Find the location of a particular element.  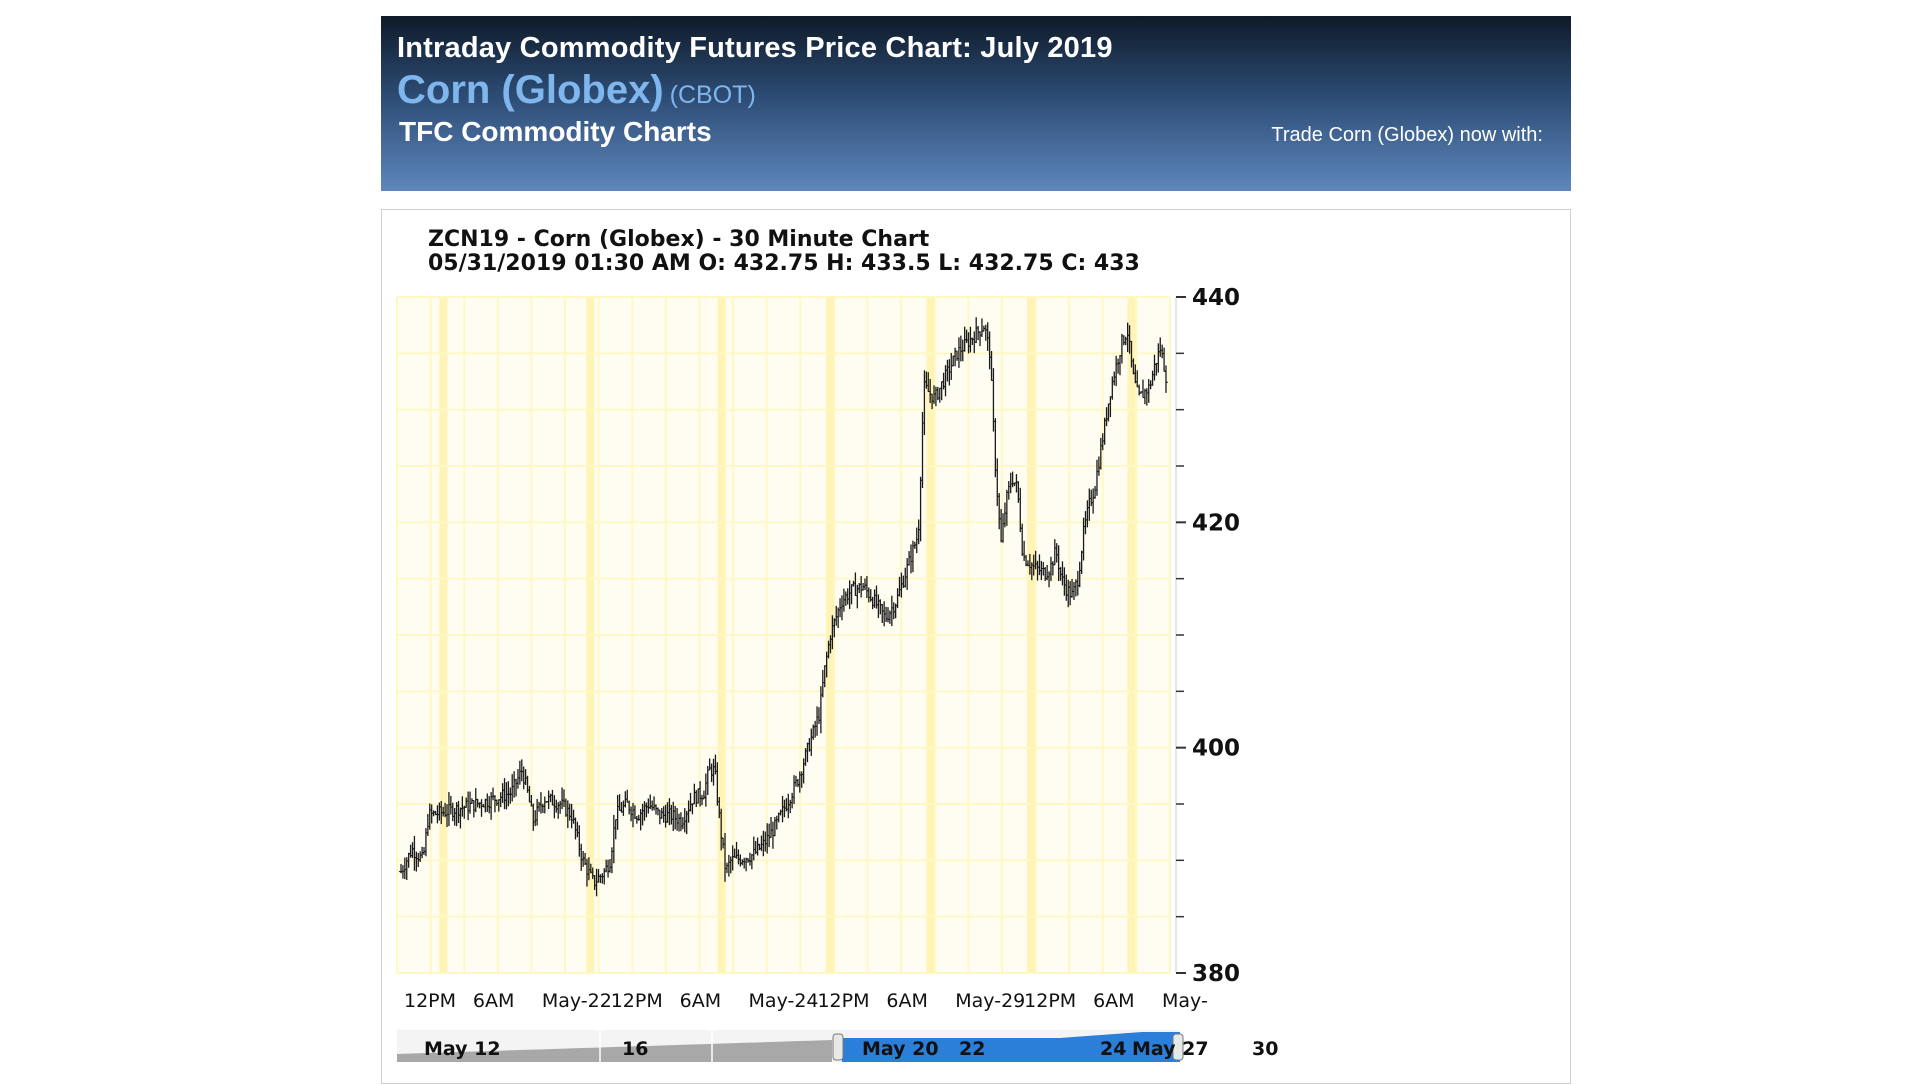

brand-name: TFC Commodity Charts is located at coordinates (555, 131).